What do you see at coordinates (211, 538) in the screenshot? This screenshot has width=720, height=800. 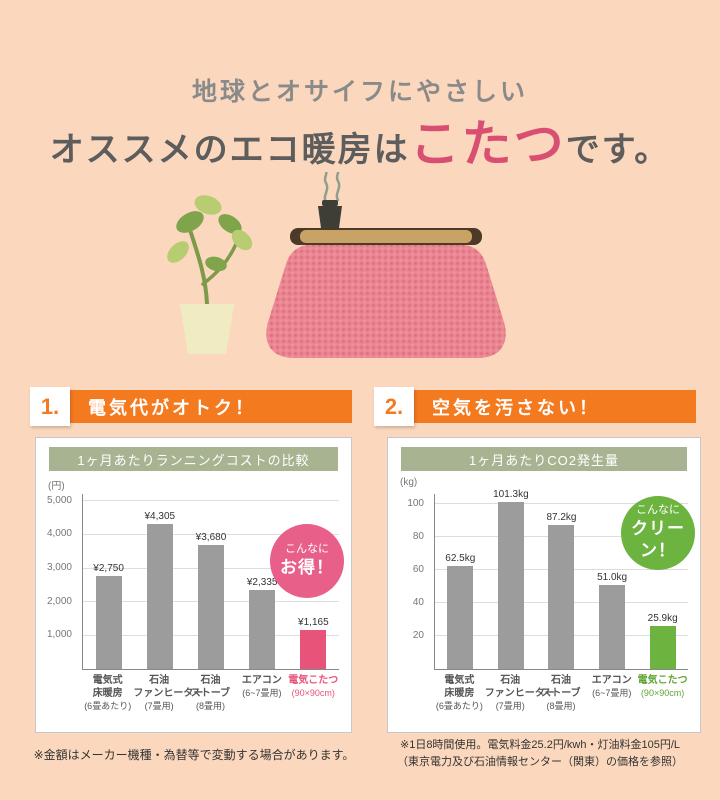 I see `bar-value-label: ¥3,680` at bounding box center [211, 538].